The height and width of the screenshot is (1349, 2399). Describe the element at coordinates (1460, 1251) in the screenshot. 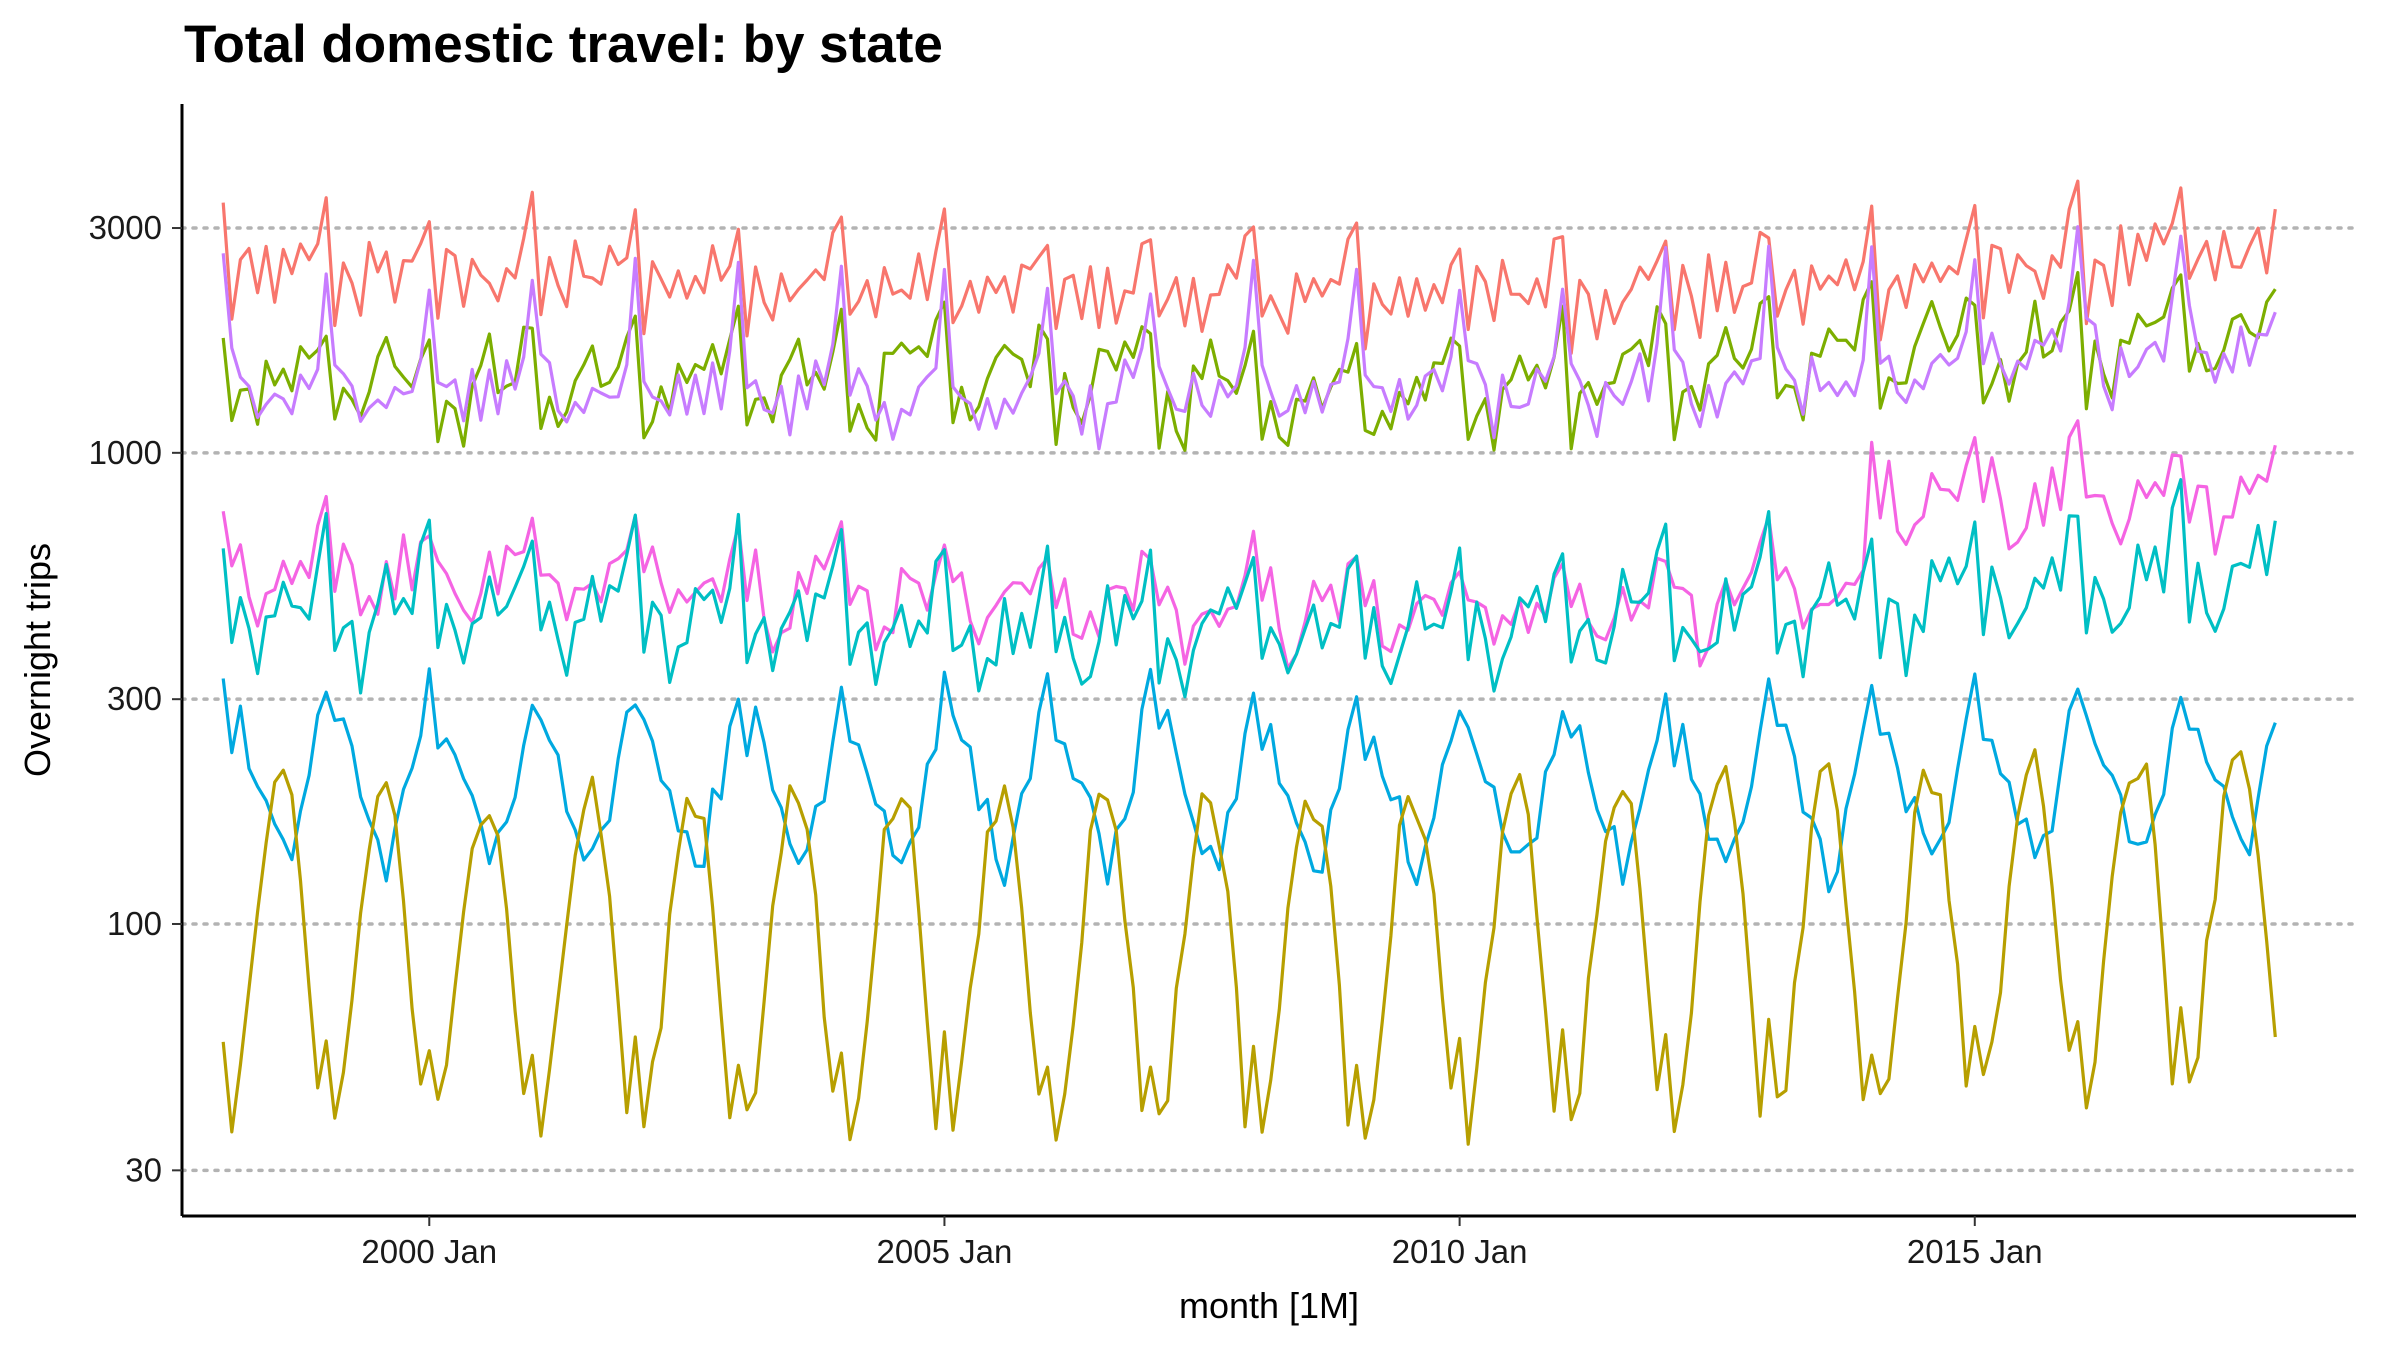

I see `x-tick-label: 2010 Jan` at that location.